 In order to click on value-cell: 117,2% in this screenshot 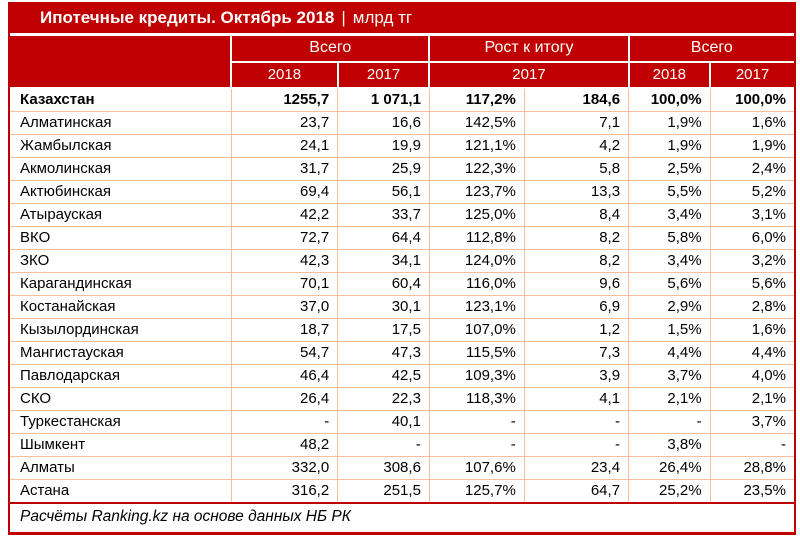, I will do `click(476, 99)`.